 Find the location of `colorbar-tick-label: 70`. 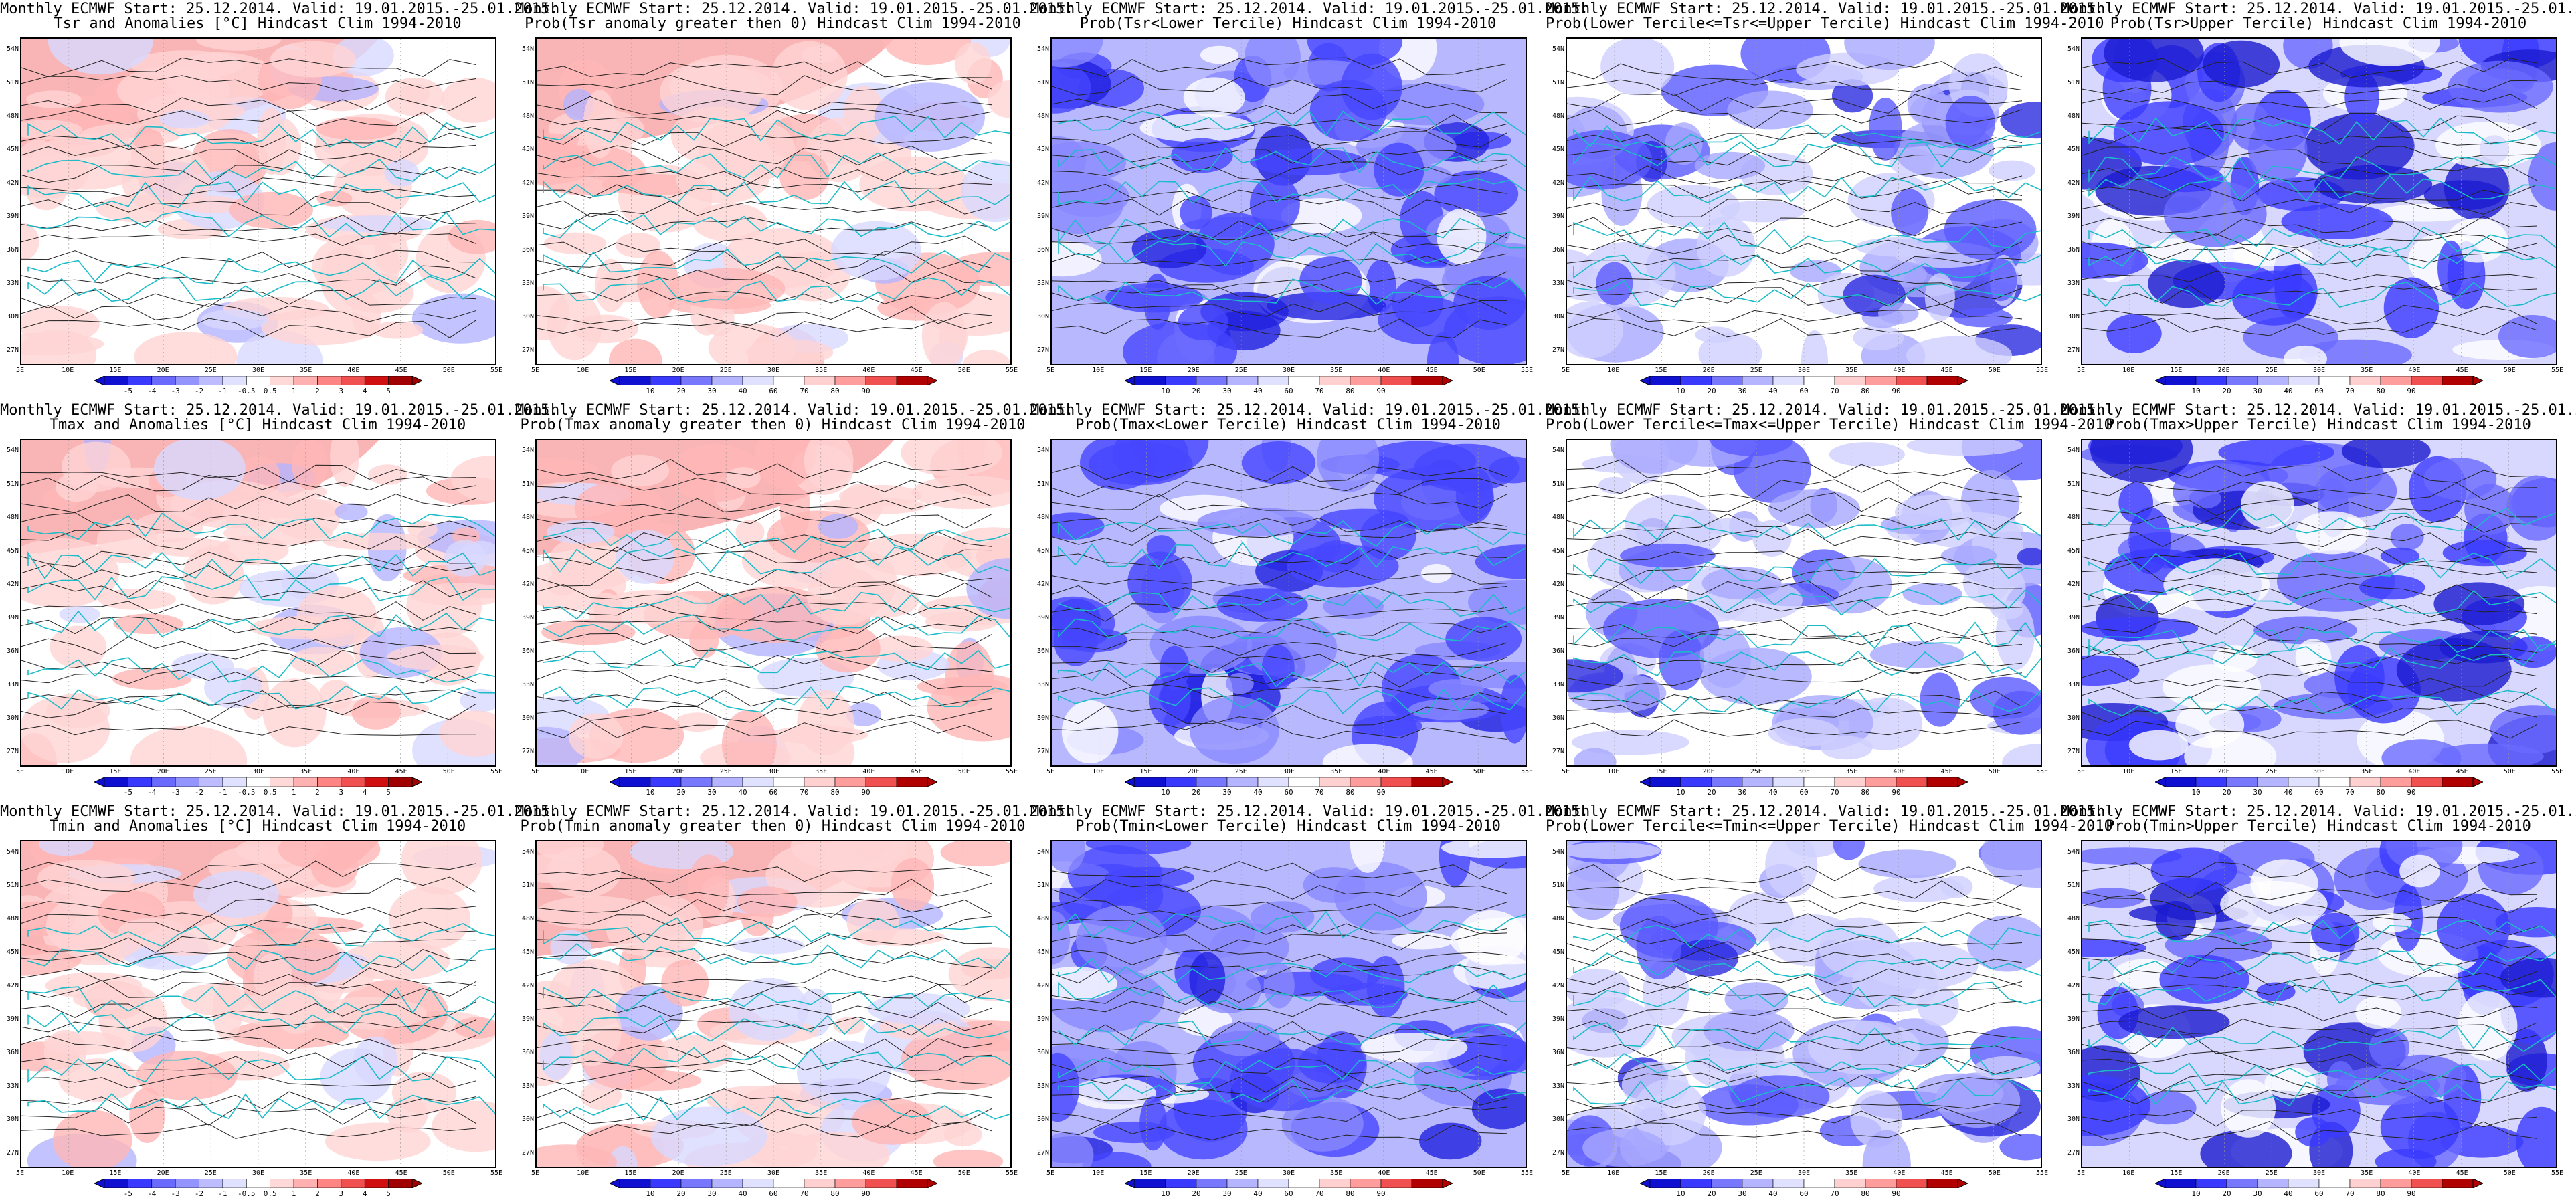

colorbar-tick-label: 70 is located at coordinates (1834, 391).